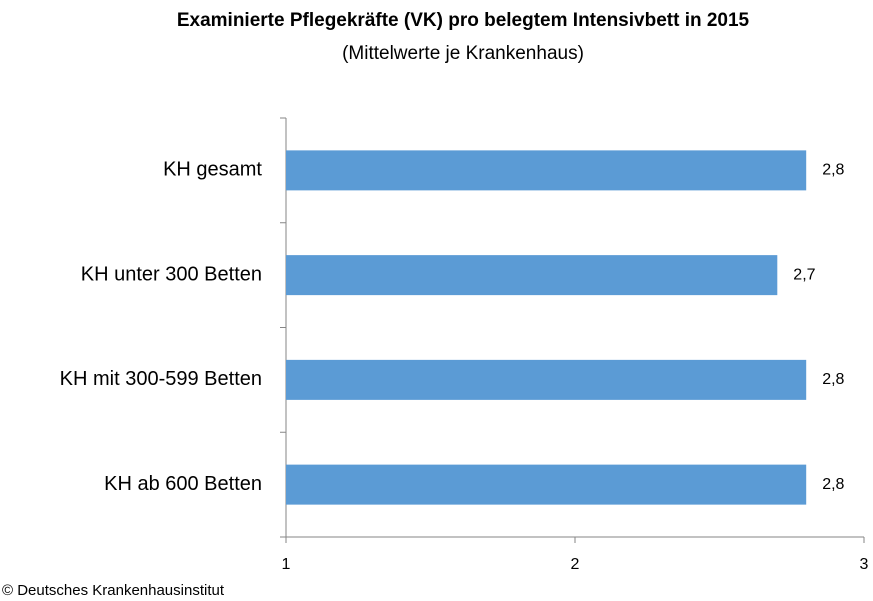  I want to click on chart-subtitle: (Mittelwerte je Krankenhaus), so click(463, 53).